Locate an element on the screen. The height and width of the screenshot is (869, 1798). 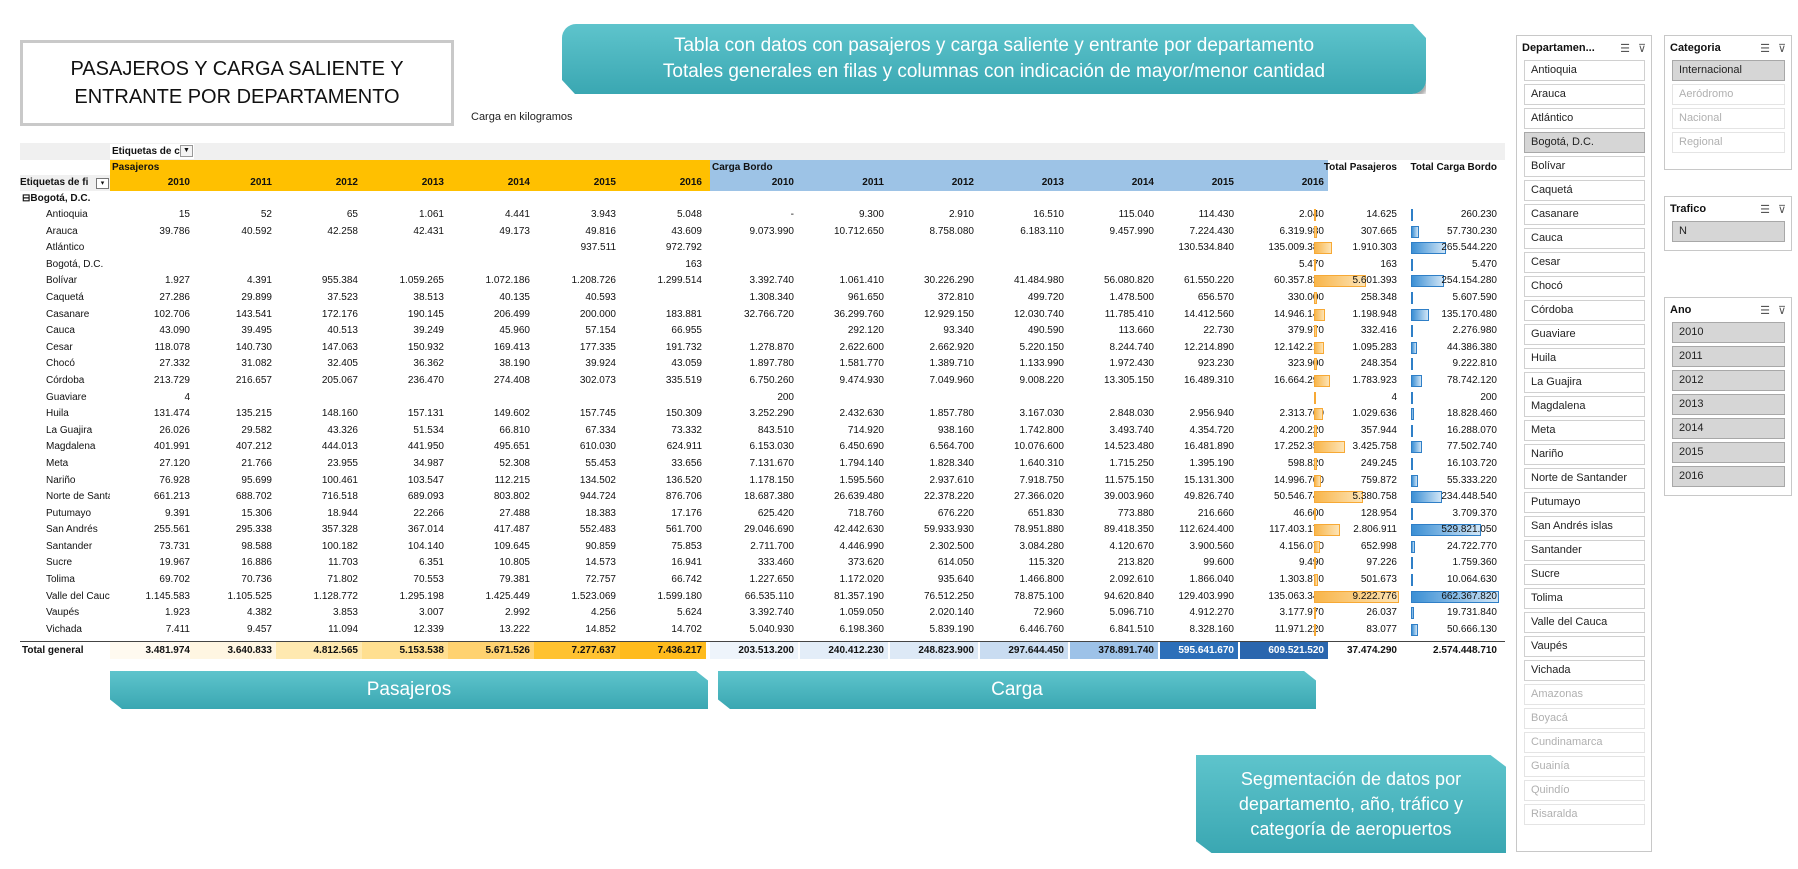
slicer-item-departamento: Córdoba is located at coordinates (1584, 310).